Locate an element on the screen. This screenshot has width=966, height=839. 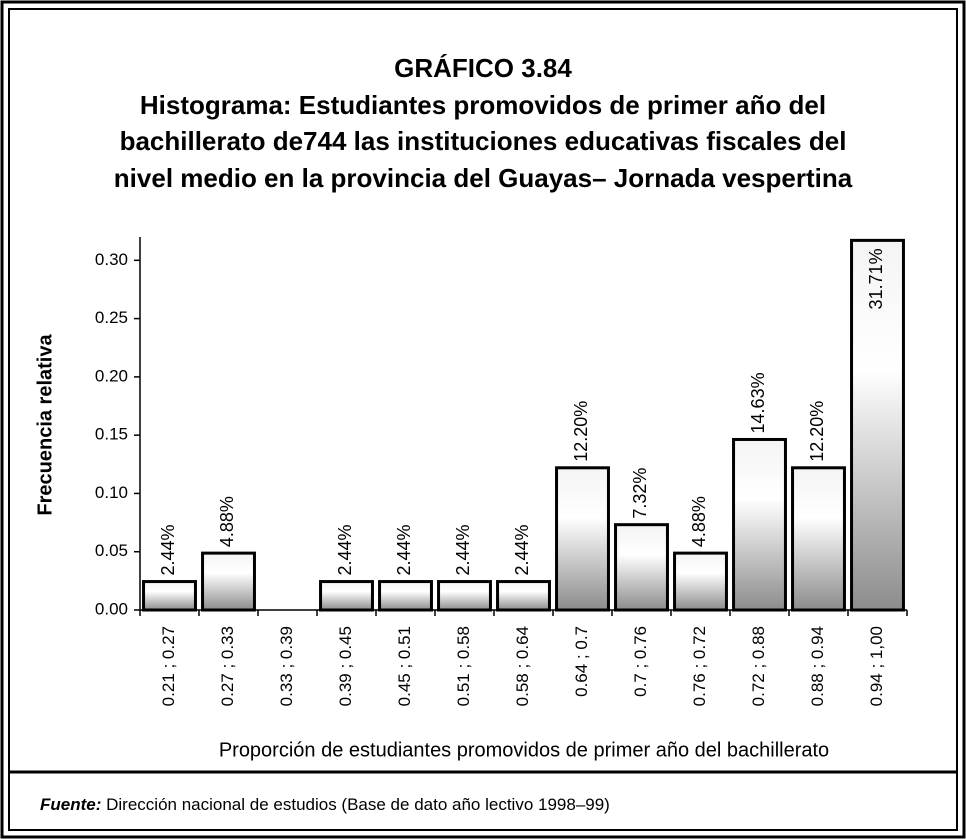
x-tick-label: 0.88 ; 0.94 is located at coordinates (817, 666).